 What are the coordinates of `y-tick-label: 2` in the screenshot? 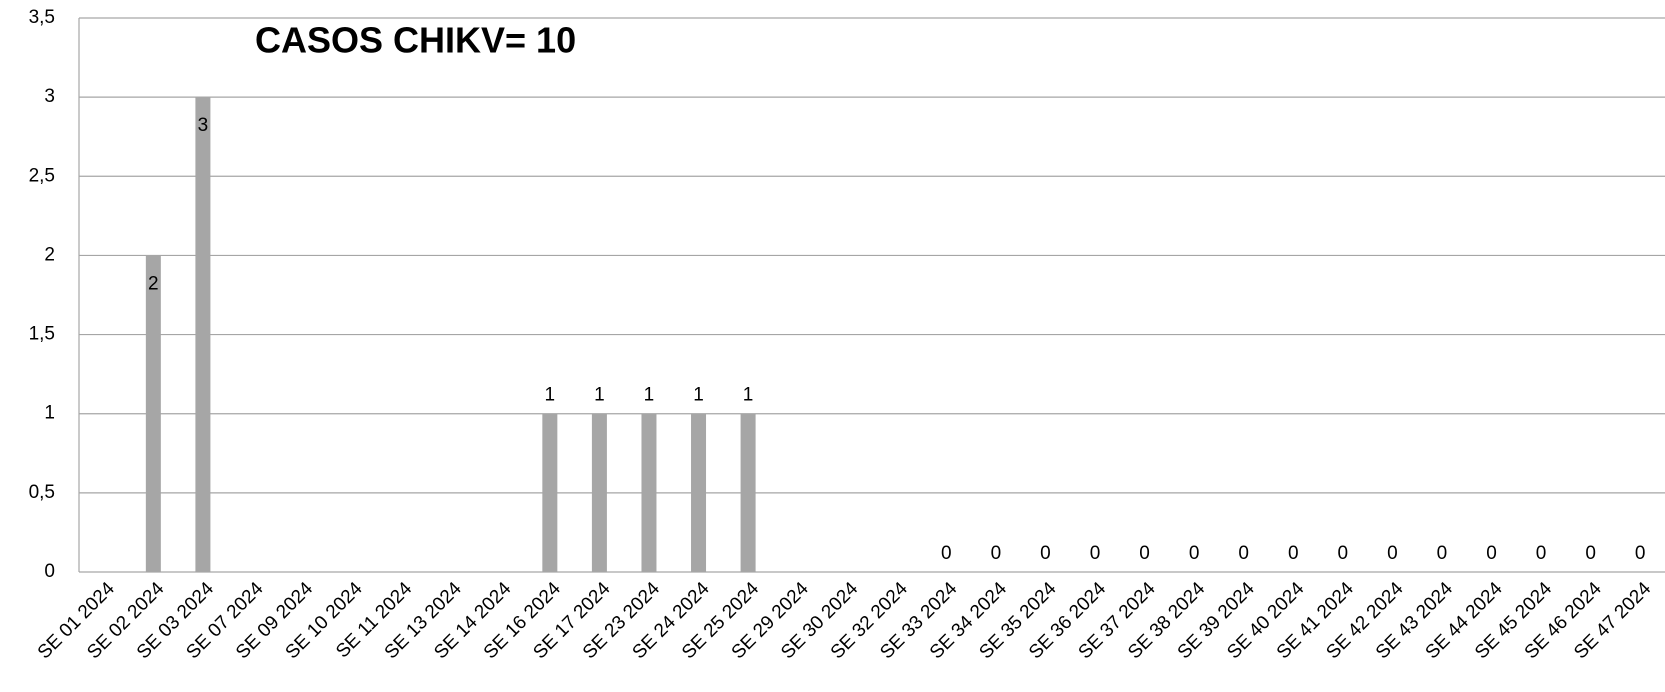 It's located at (49, 254).